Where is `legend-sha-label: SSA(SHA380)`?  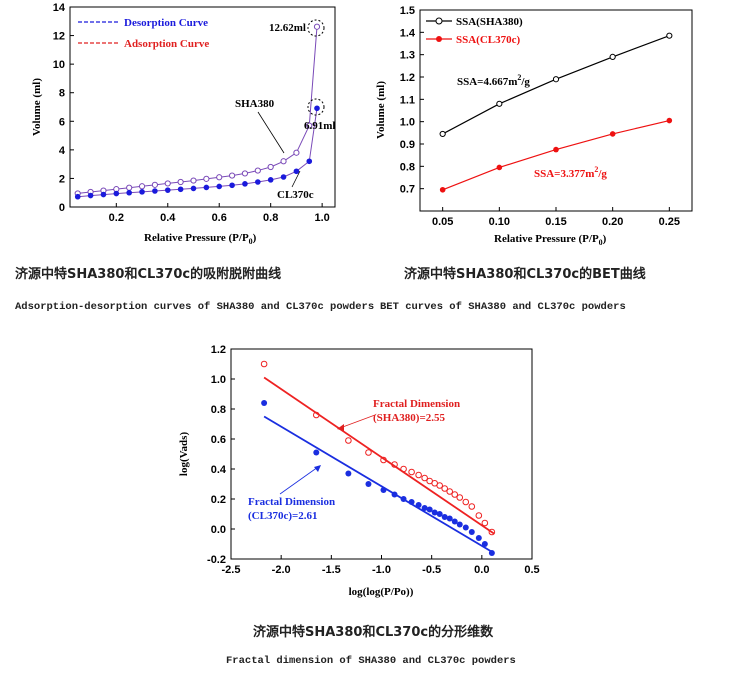
legend-sha-label: SSA(SHA380) is located at coordinates (489, 22).